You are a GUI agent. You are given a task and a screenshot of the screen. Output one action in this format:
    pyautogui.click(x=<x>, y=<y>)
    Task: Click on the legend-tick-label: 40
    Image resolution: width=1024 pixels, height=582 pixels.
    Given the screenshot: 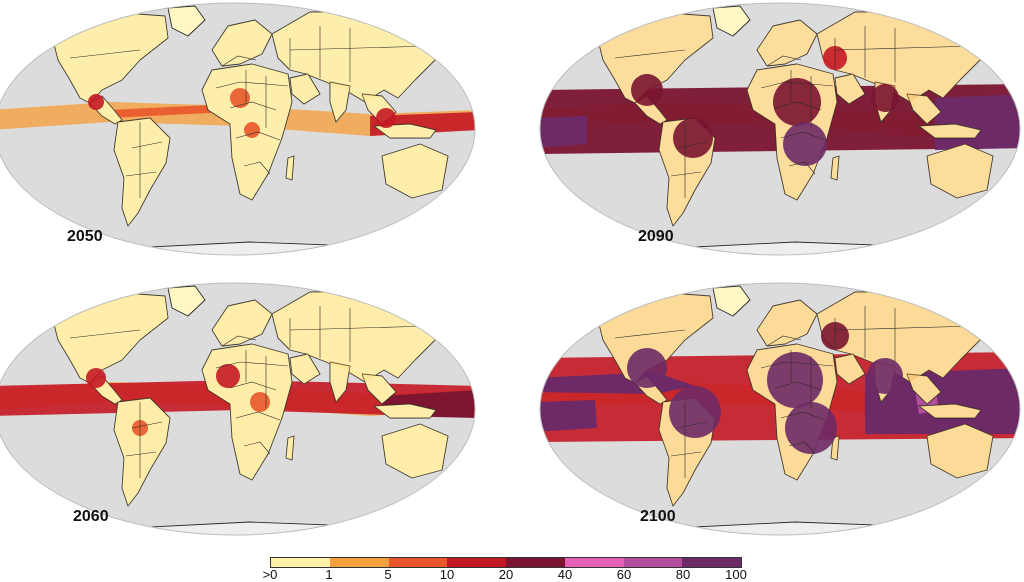 What is the action you would take?
    pyautogui.click(x=565, y=574)
    